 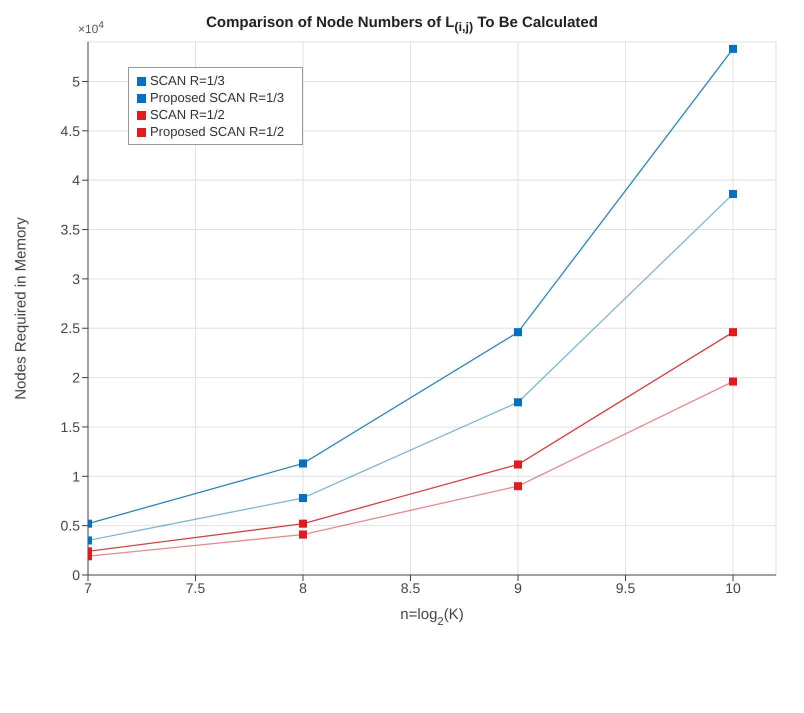 I want to click on y-tick-label: 2, so click(x=76, y=378).